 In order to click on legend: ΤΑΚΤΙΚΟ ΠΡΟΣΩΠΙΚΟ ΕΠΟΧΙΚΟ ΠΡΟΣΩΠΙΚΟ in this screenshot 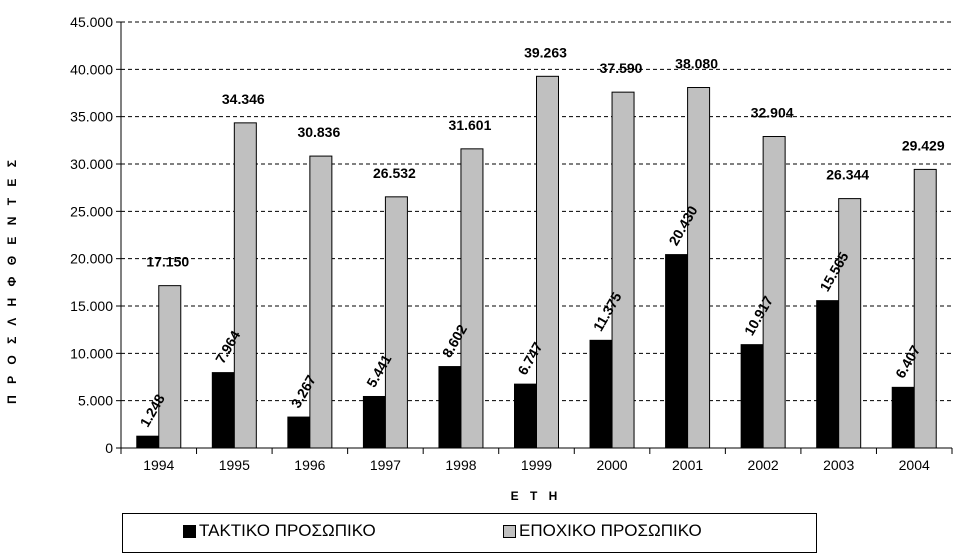, I will do `click(469, 533)`.